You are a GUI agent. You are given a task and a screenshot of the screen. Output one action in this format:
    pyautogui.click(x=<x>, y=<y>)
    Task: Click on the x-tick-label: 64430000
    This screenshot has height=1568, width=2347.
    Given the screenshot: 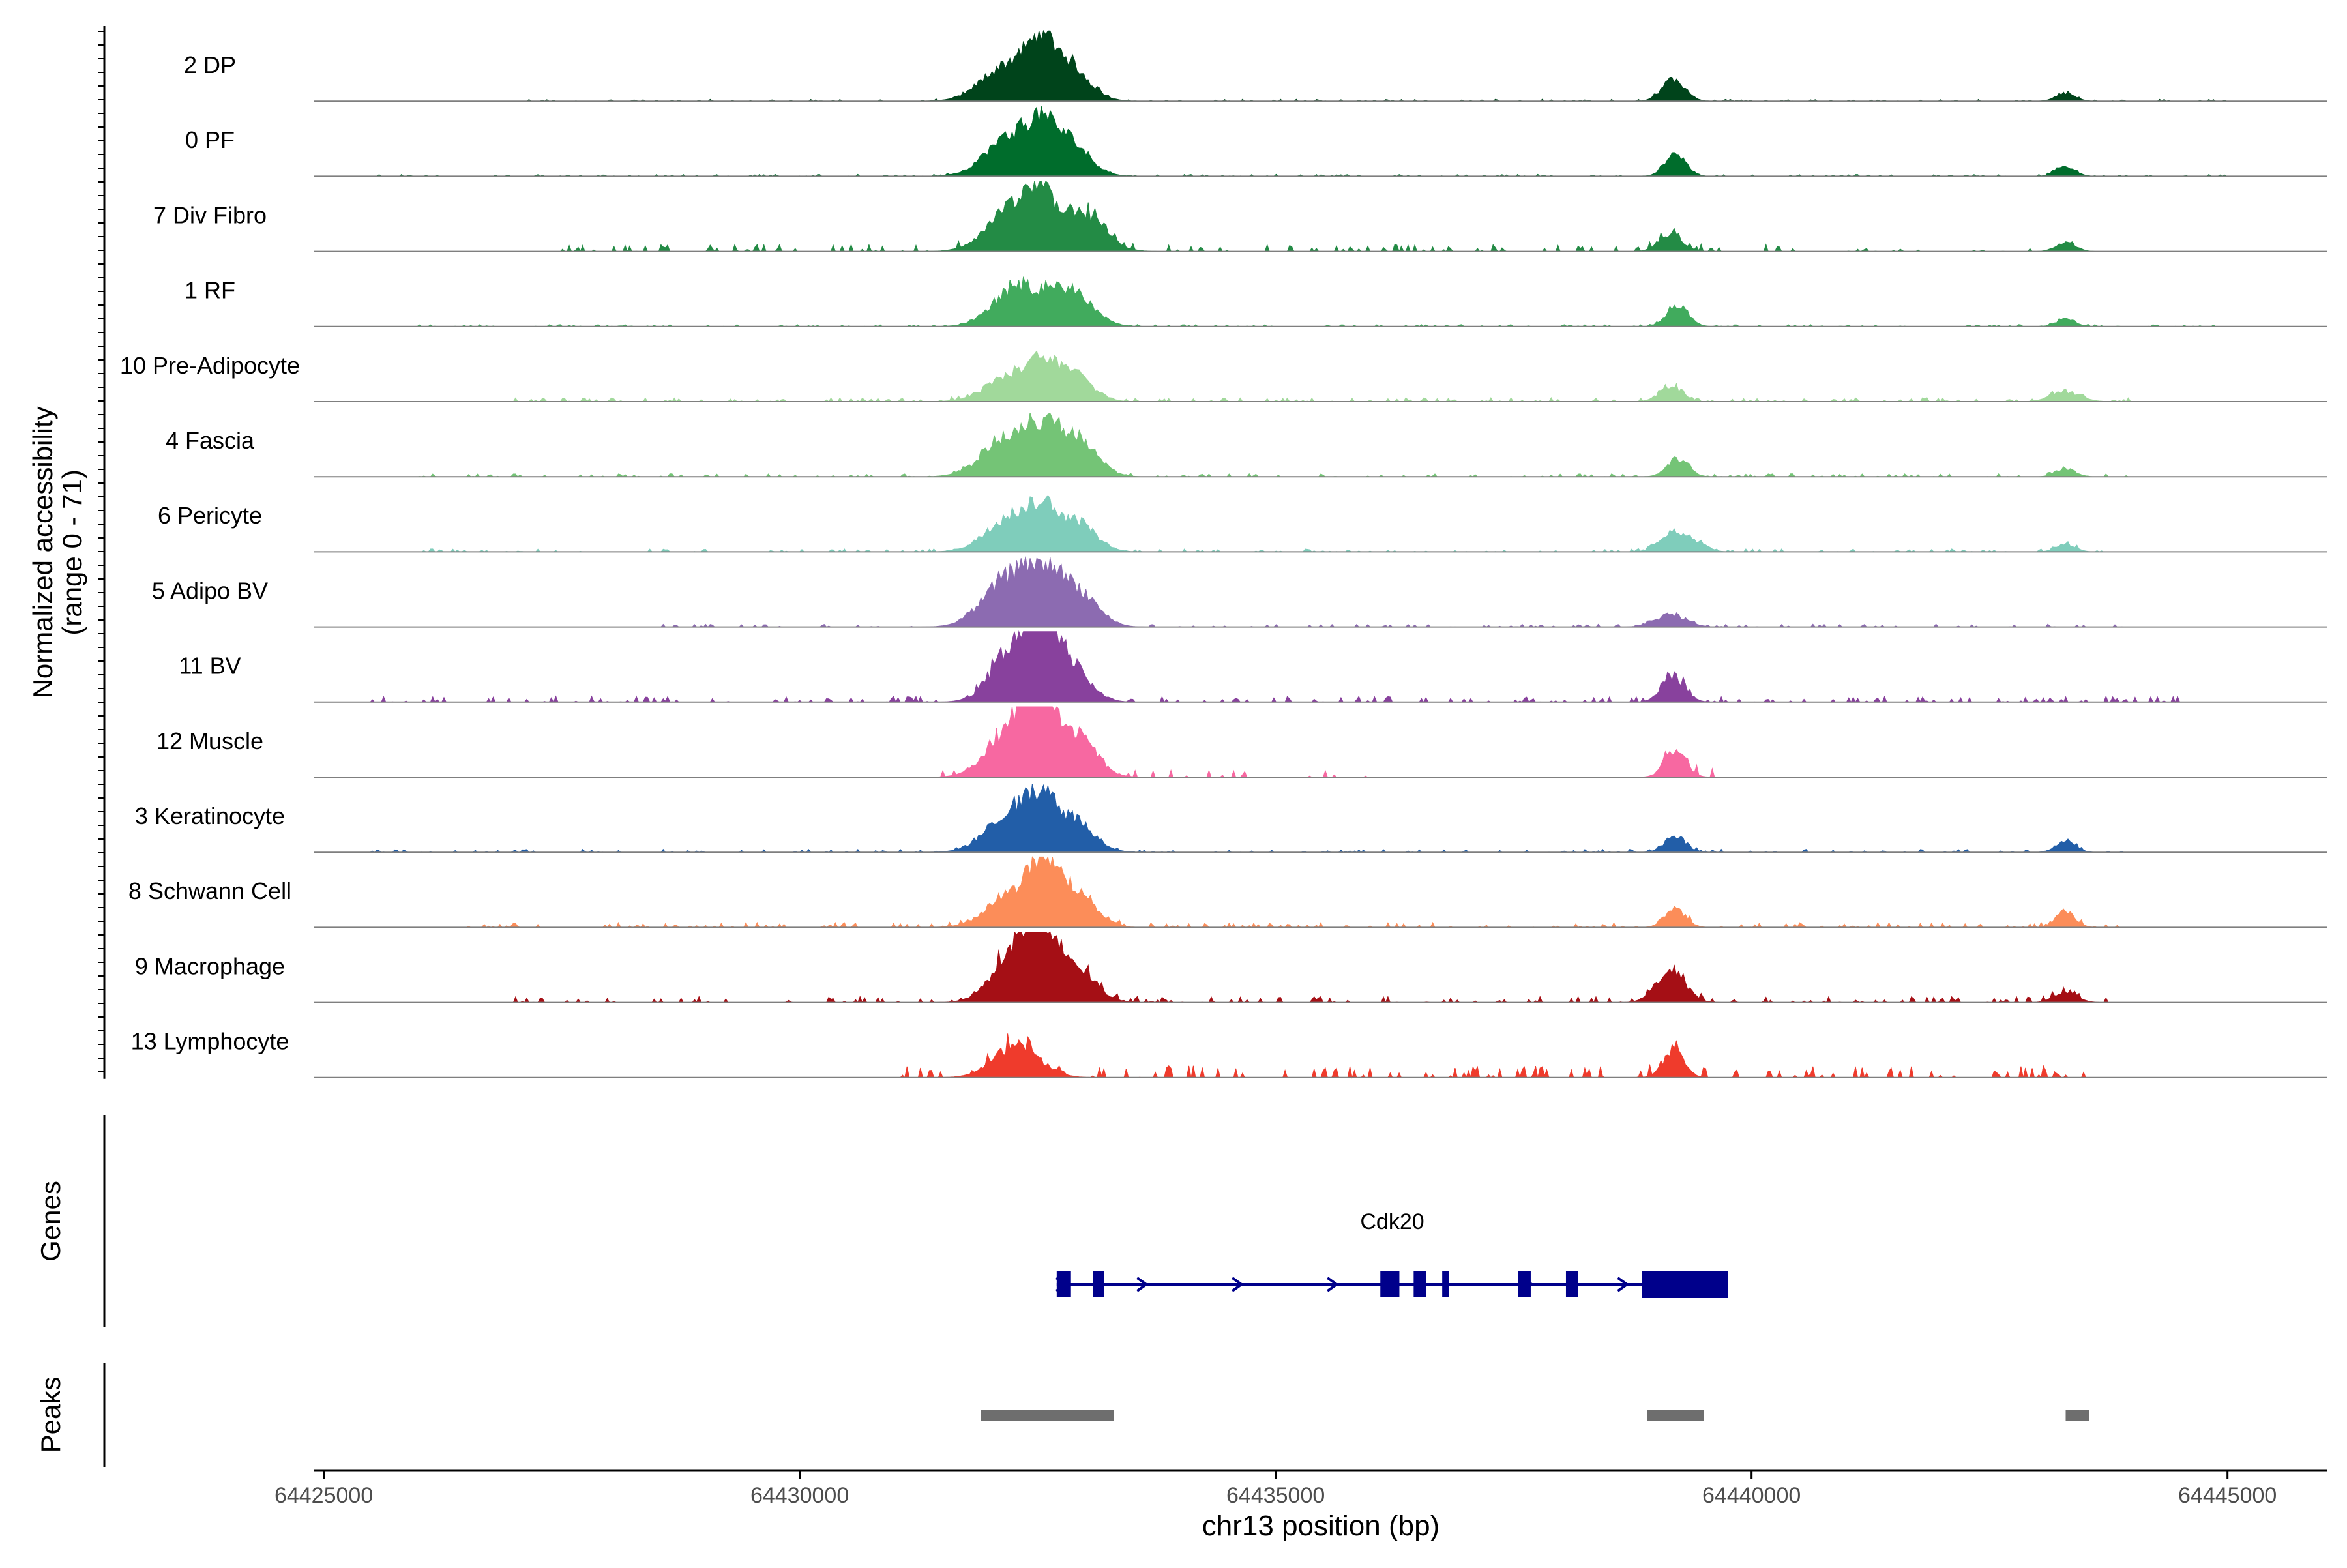 What is the action you would take?
    pyautogui.click(x=799, y=1495)
    